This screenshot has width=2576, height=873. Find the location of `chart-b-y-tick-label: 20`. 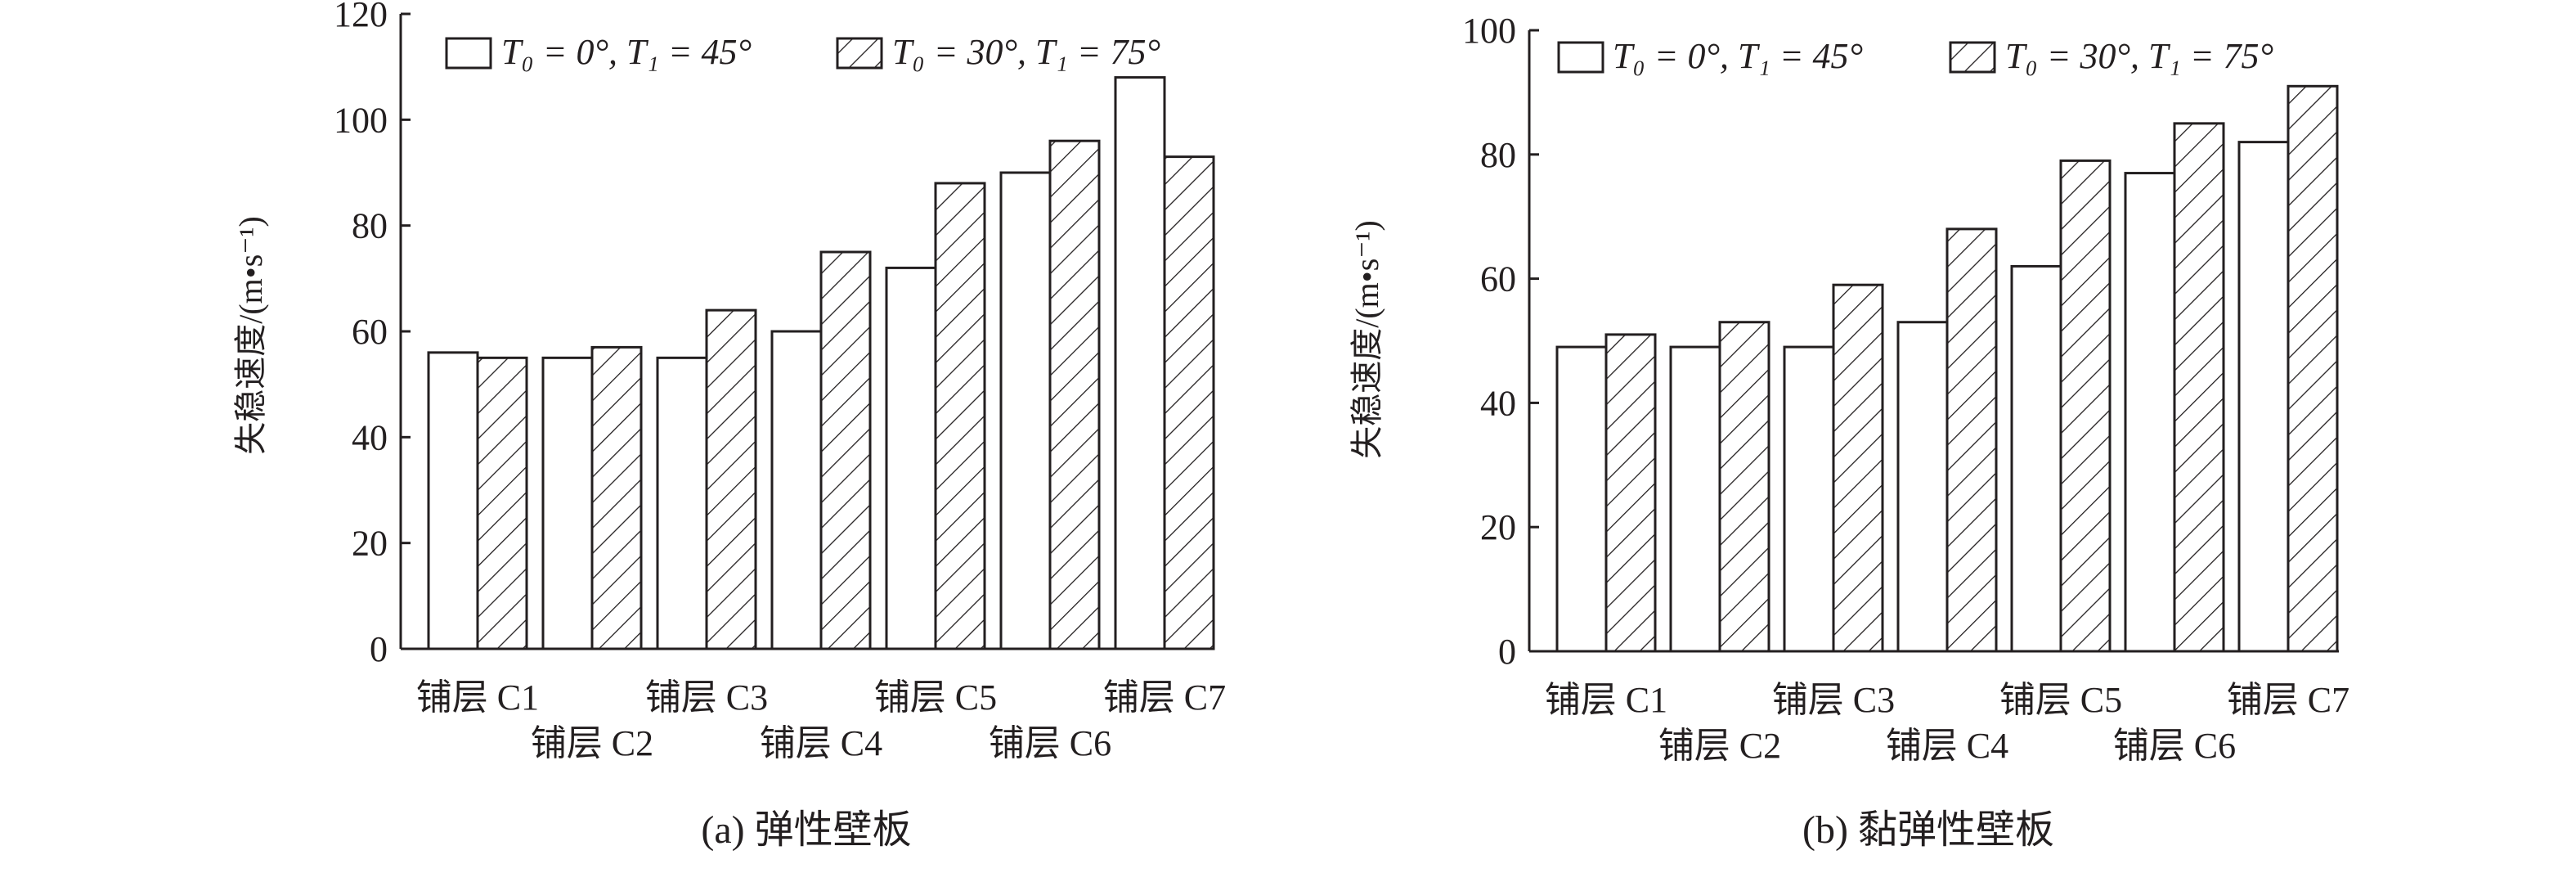

chart-b-y-tick-label: 20 is located at coordinates (1498, 527).